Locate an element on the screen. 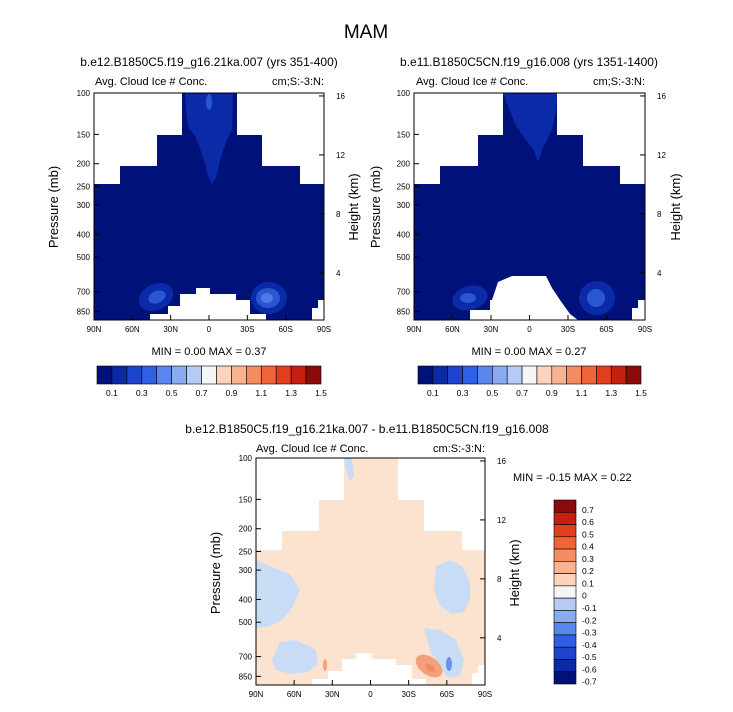 This screenshot has height=712, width=733. panel-1-y-axis-title: Pressure (mb) is located at coordinates (53, 207).